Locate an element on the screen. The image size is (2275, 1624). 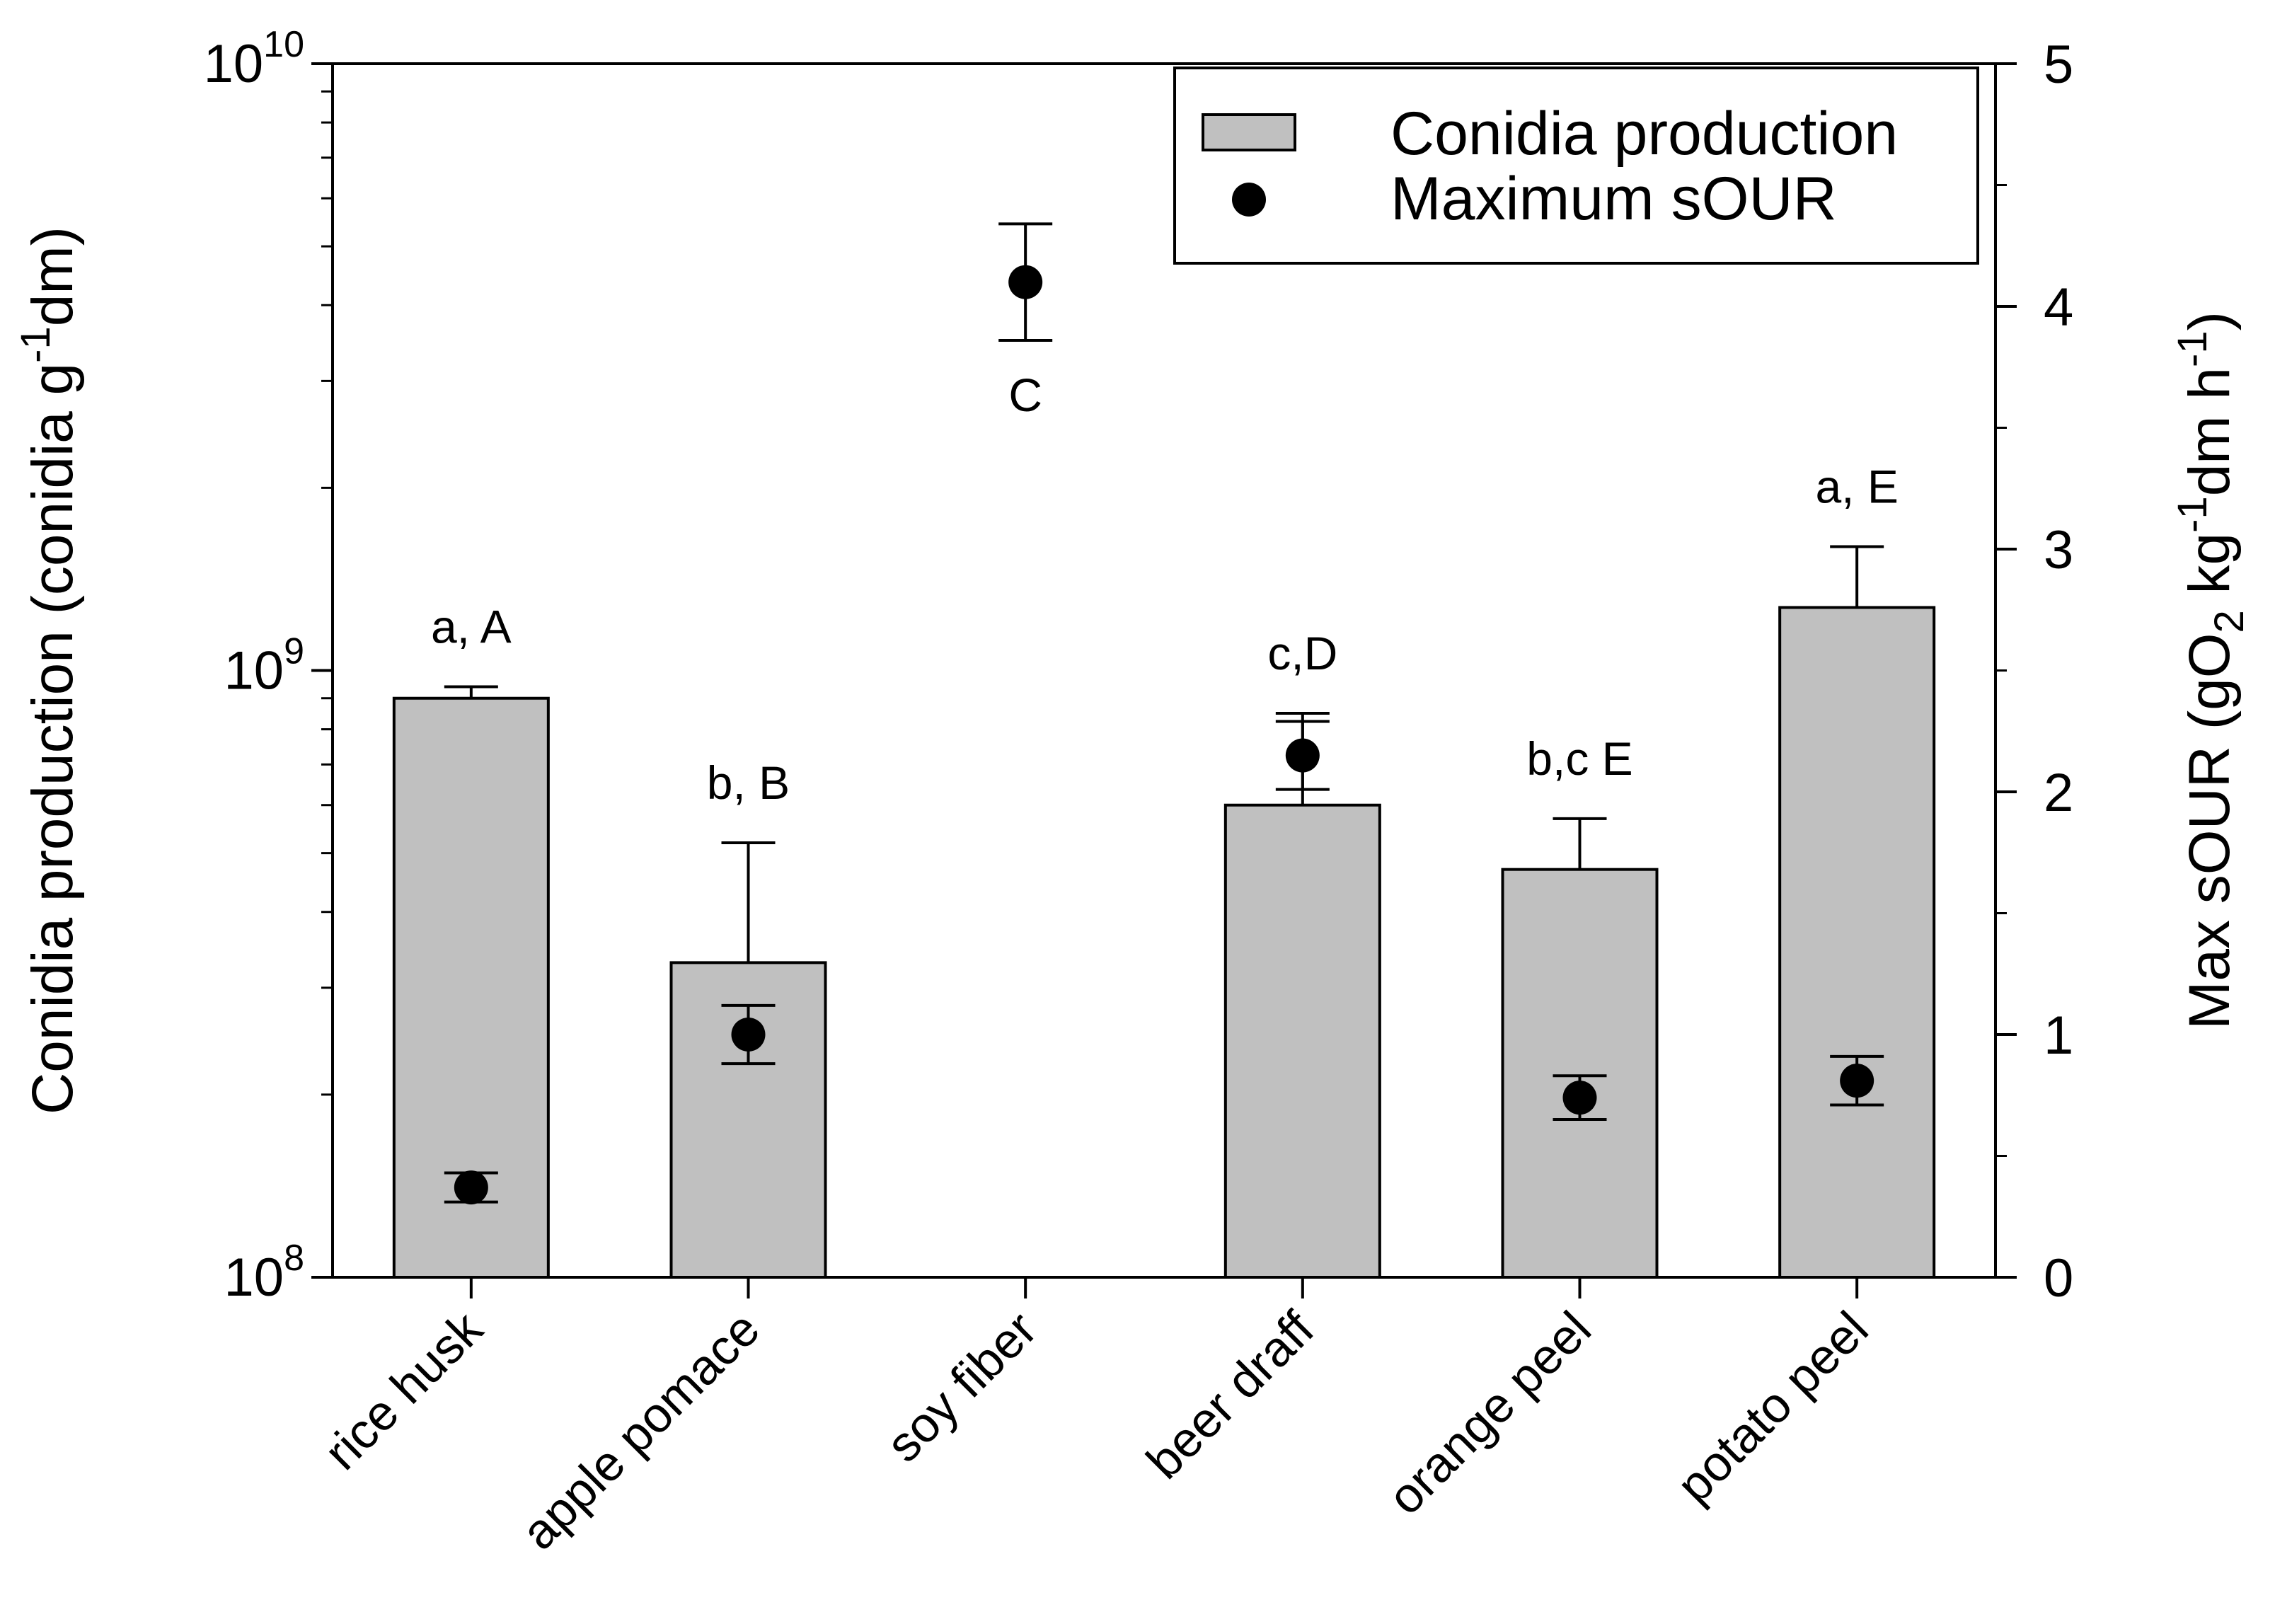
category-label-4: orange peel is located at coordinates (1489, 1413).